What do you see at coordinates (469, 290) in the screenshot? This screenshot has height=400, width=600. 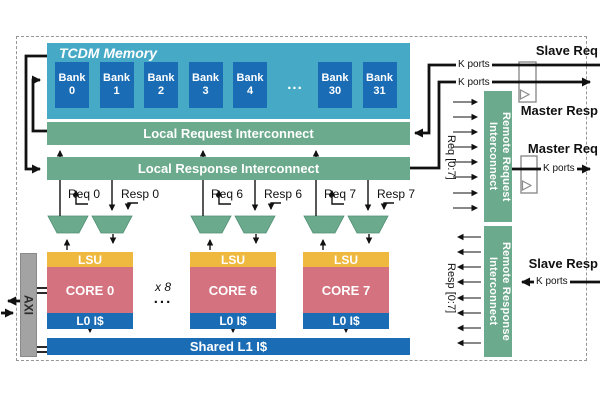 I see `remote-resp-arrows` at bounding box center [469, 290].